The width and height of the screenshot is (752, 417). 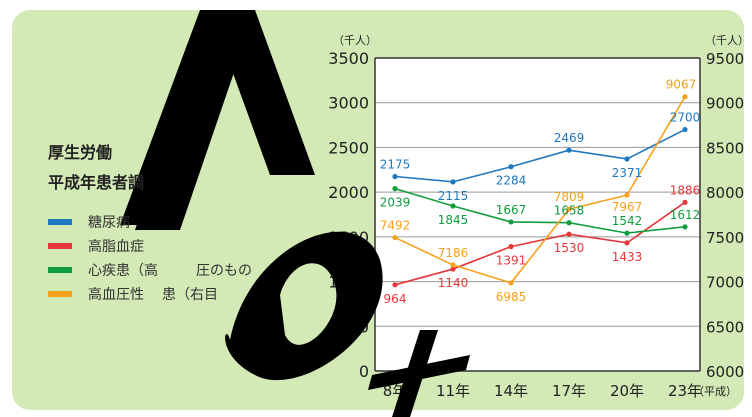 I want to click on y-right-tick-label: 7000, so click(x=725, y=283).